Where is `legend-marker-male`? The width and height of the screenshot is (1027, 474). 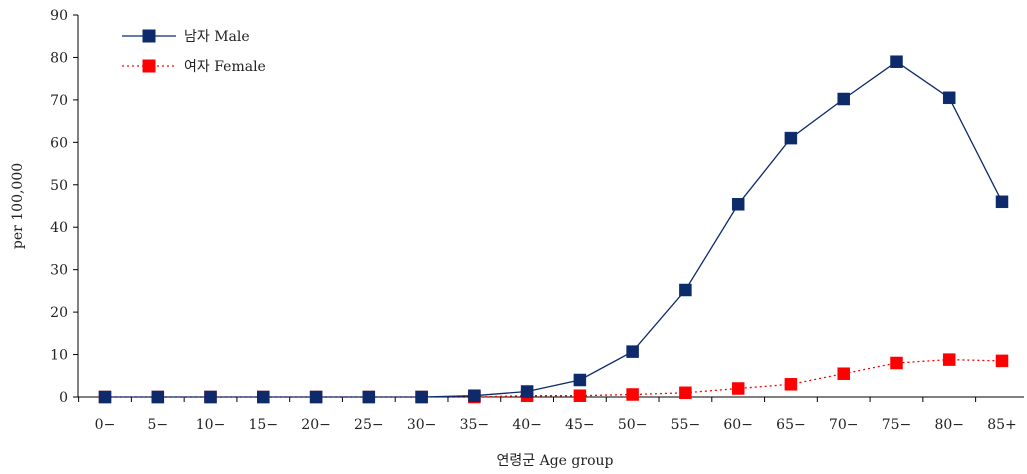 legend-marker-male is located at coordinates (149, 36).